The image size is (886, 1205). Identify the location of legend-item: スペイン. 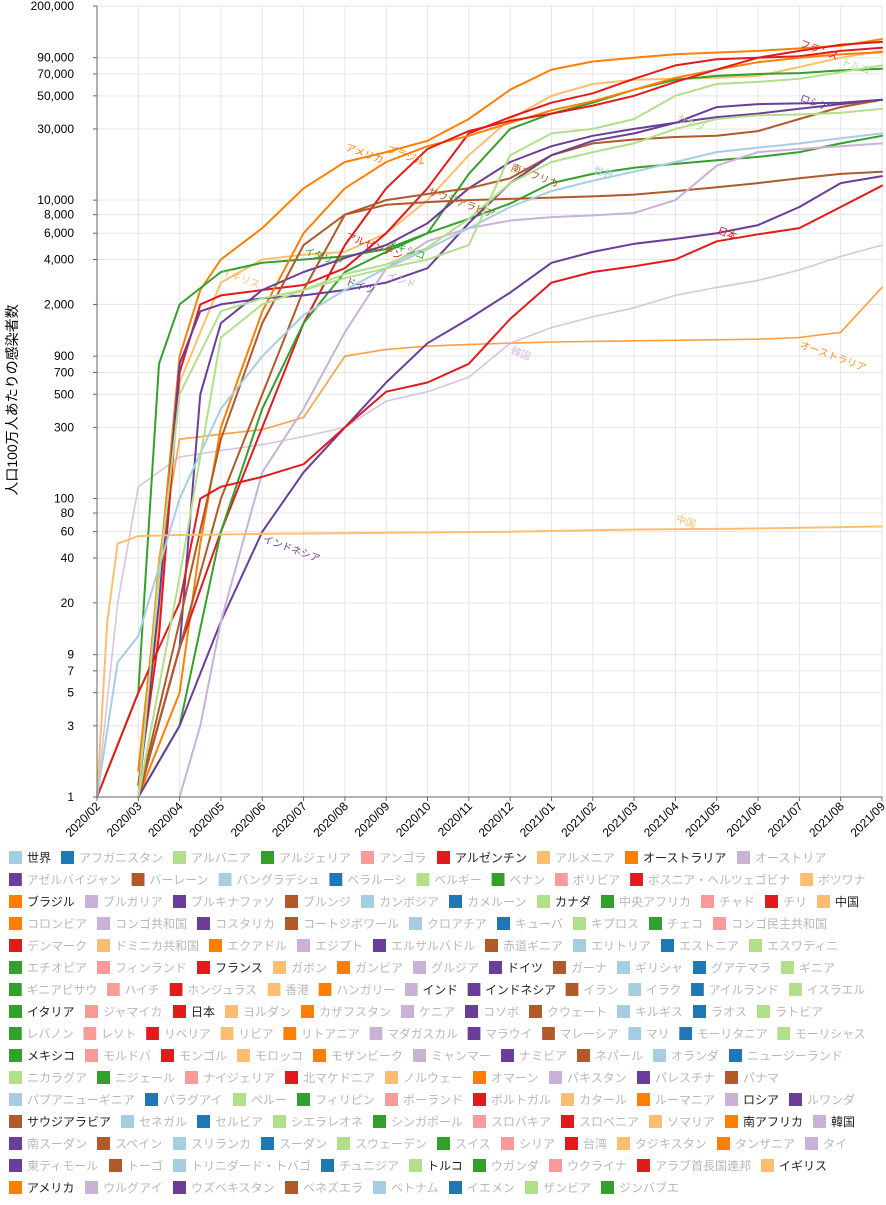
(129, 1143).